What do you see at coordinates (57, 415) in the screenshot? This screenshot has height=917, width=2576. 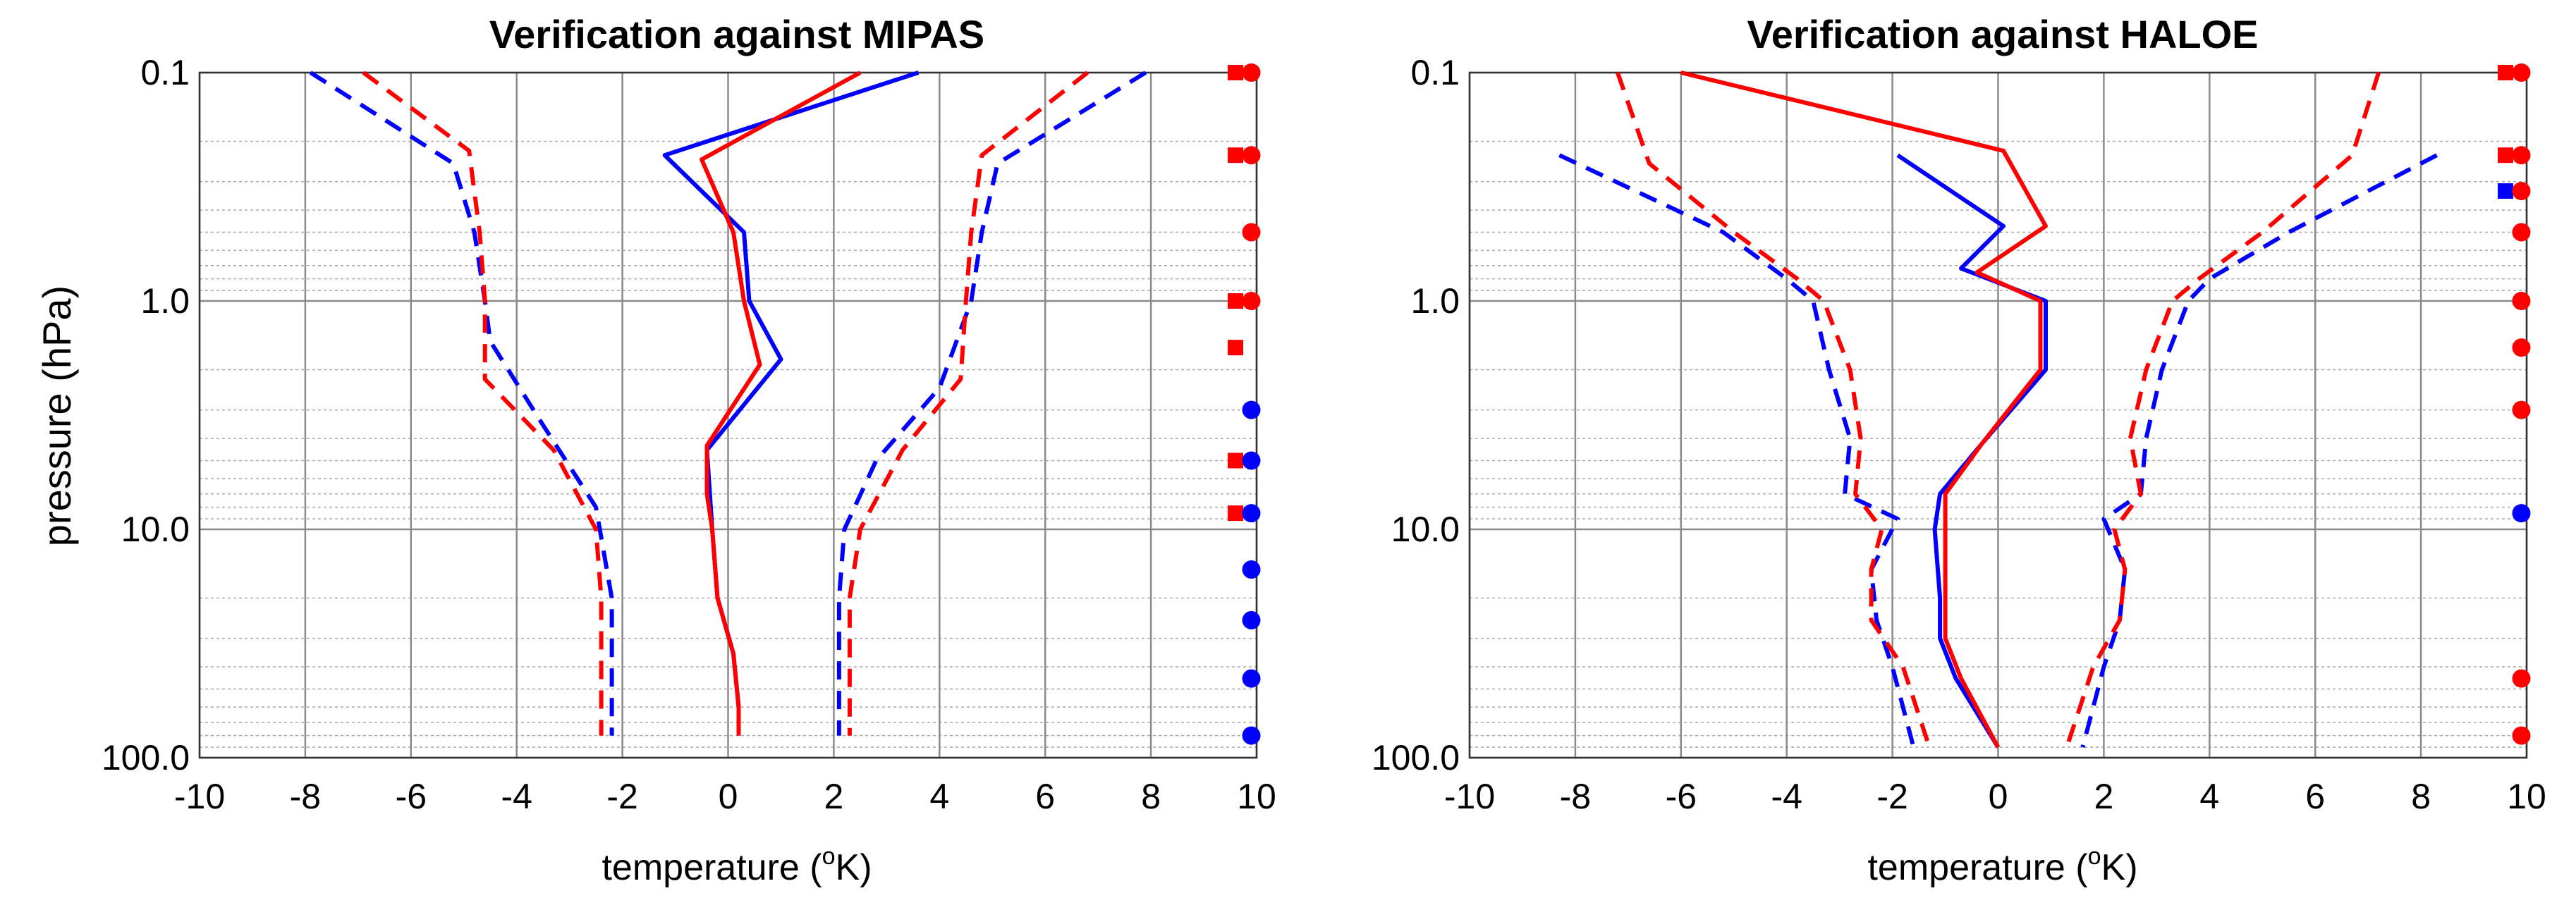 I see `y-axis-label: pressure (hPa)` at bounding box center [57, 415].